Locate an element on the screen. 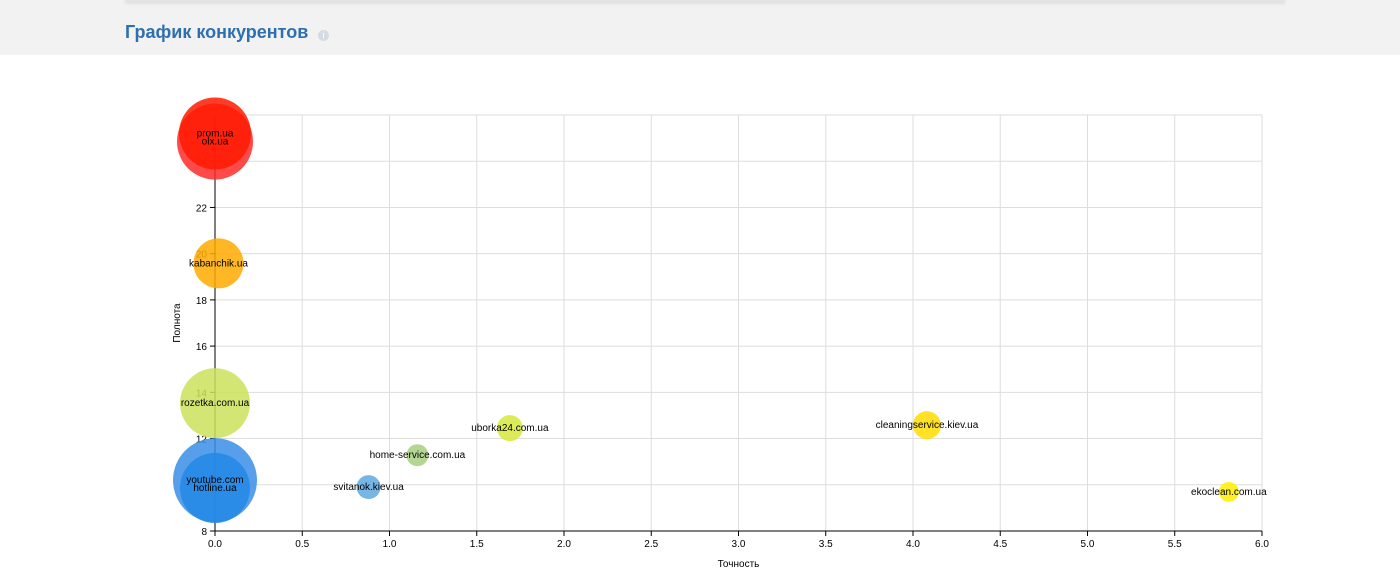 This screenshot has height=582, width=1400. x-tick-label: 5.0 is located at coordinates (1088, 544).